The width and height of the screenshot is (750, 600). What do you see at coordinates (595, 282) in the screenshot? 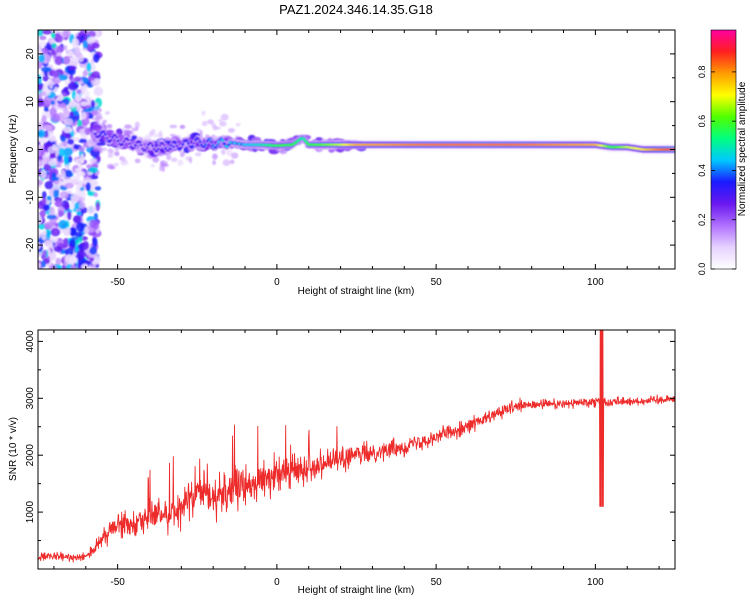
I see `spectrogram-x-tick-label: 100` at bounding box center [595, 282].